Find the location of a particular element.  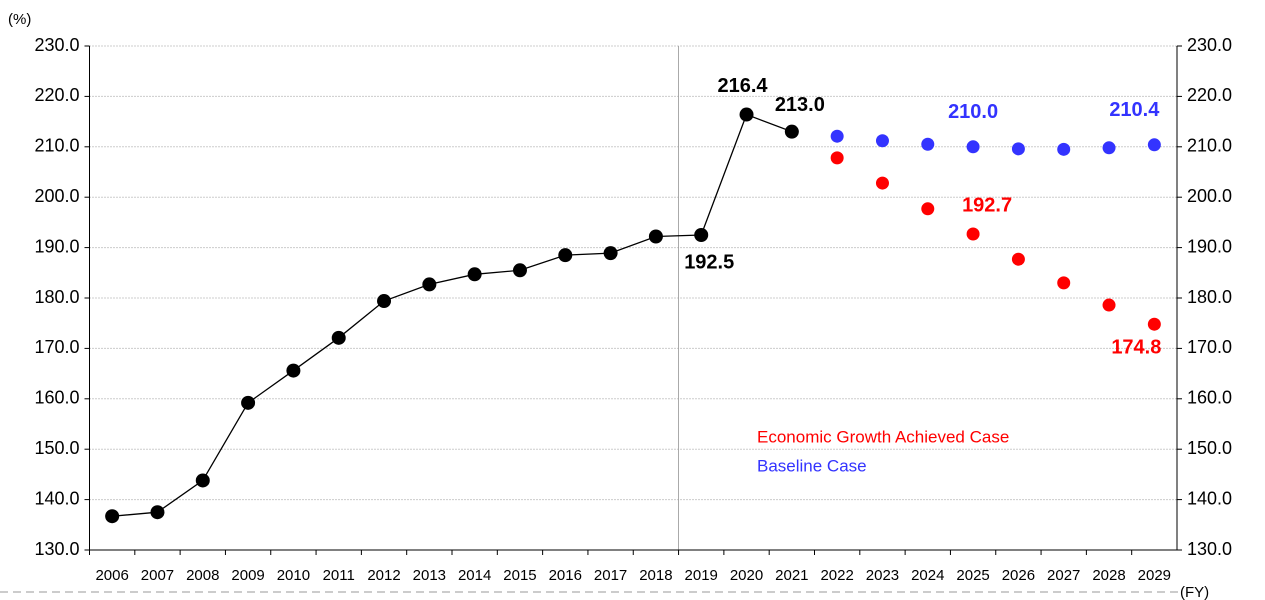

x-tick-label: 2011 is located at coordinates (339, 575).